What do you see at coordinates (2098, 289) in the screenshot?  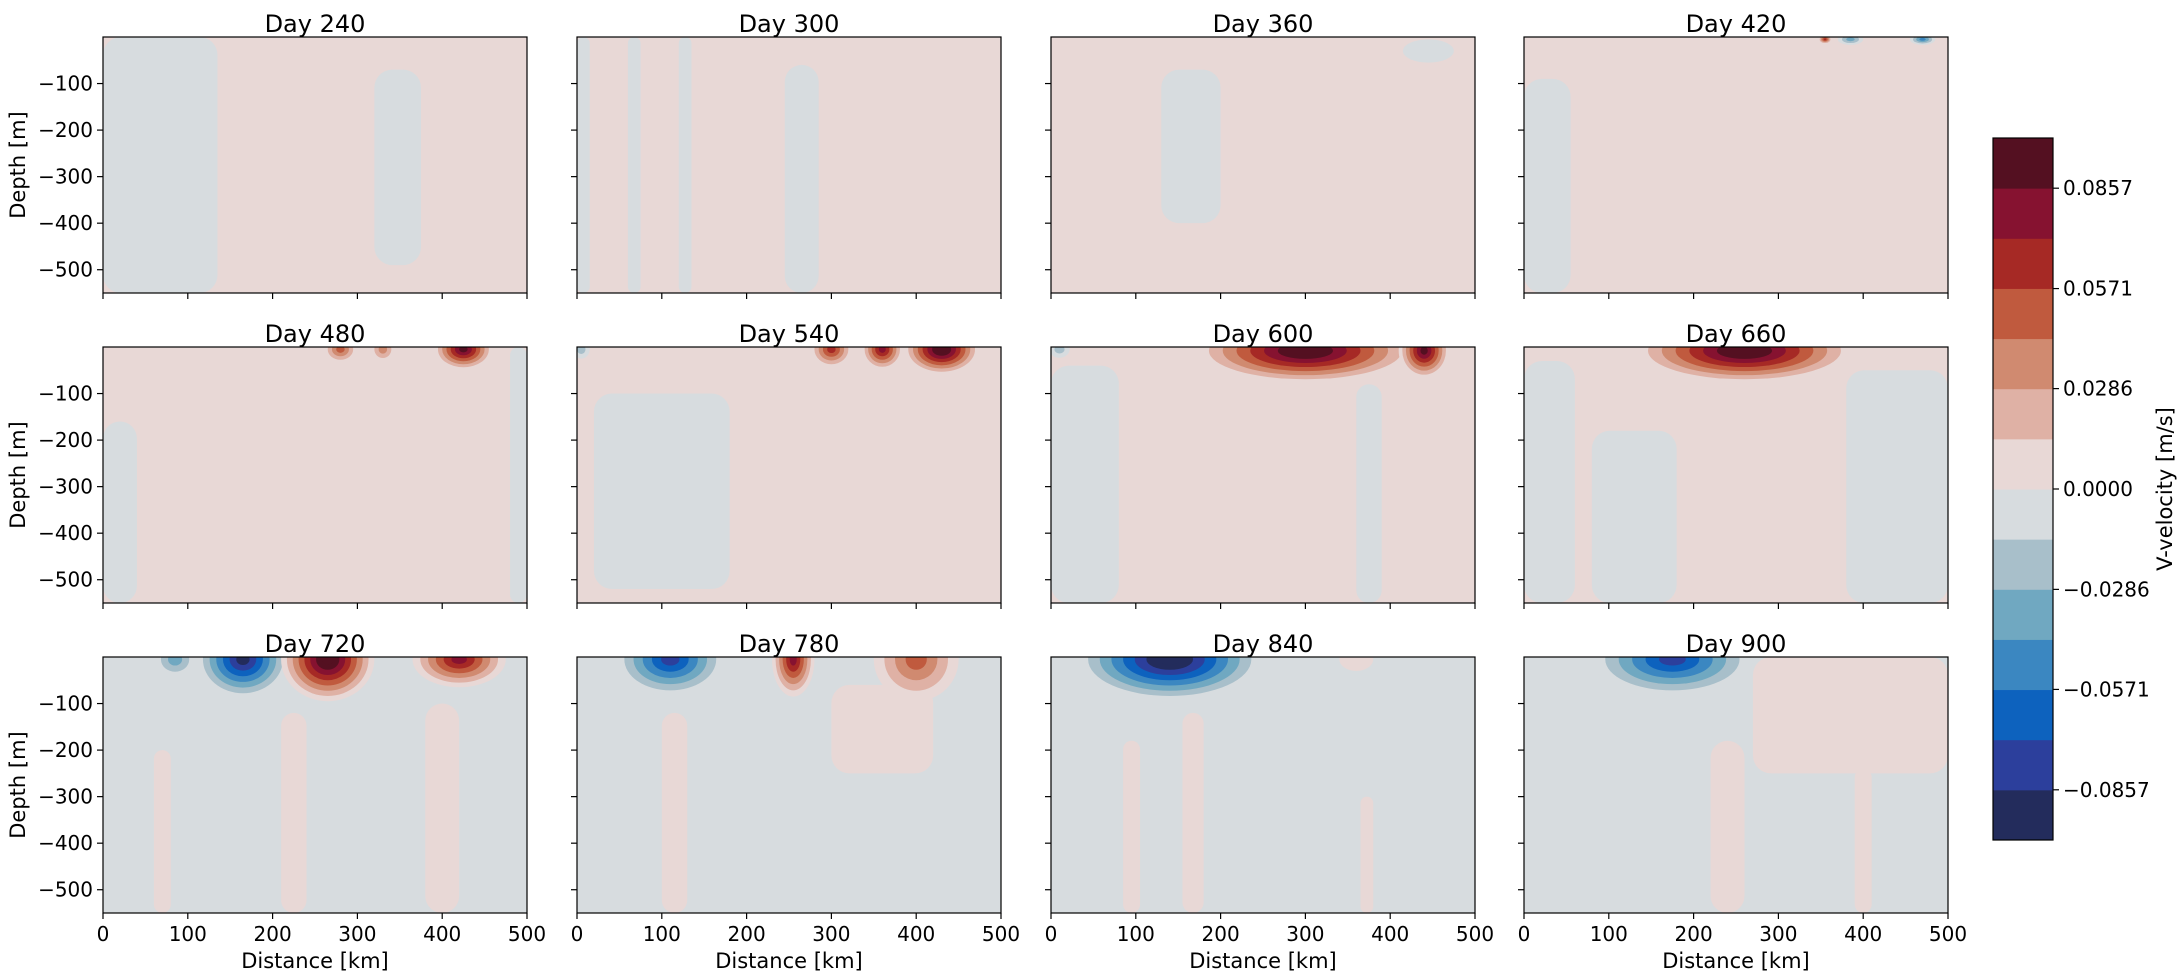 I see `colorbar-tick-label: 0.0571` at bounding box center [2098, 289].